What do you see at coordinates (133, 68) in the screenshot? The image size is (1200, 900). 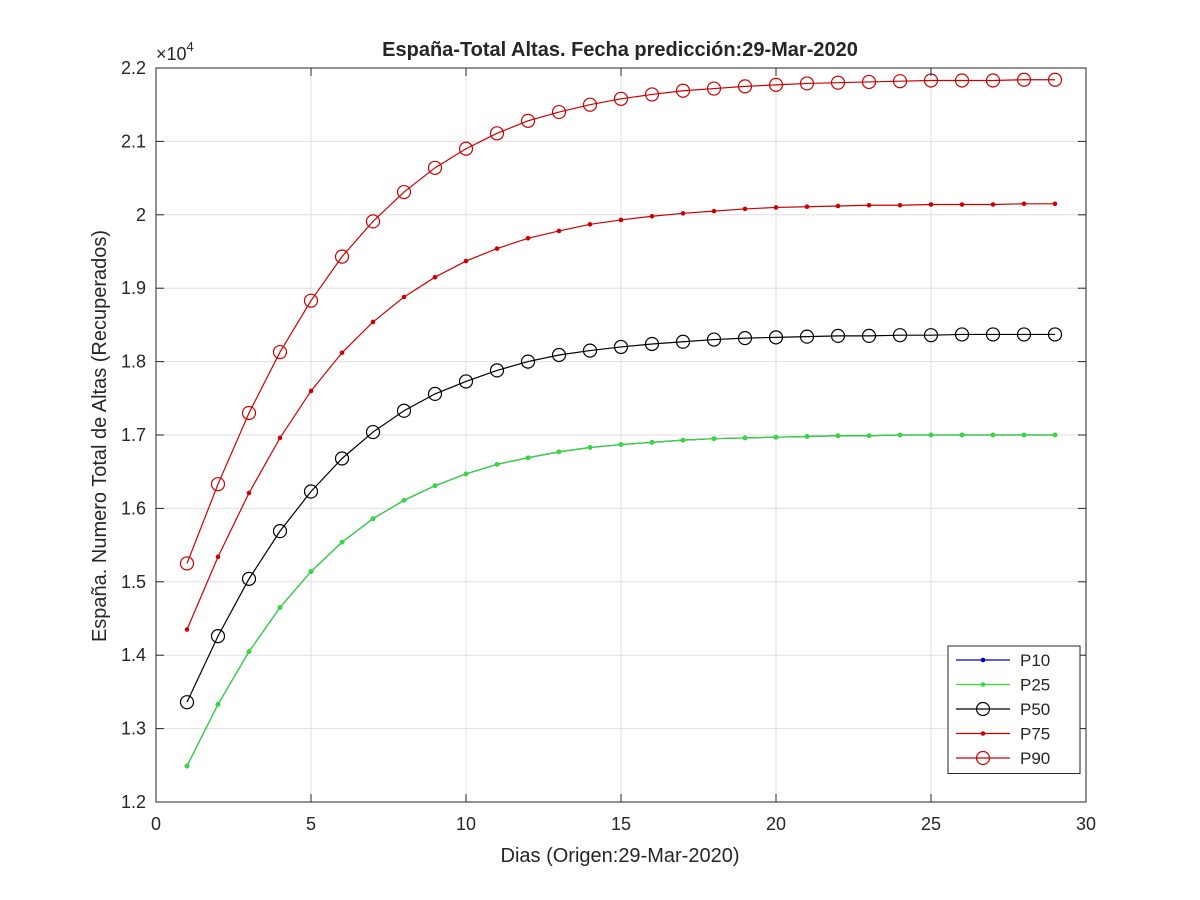 I see `y-tick-label: 2.2` at bounding box center [133, 68].